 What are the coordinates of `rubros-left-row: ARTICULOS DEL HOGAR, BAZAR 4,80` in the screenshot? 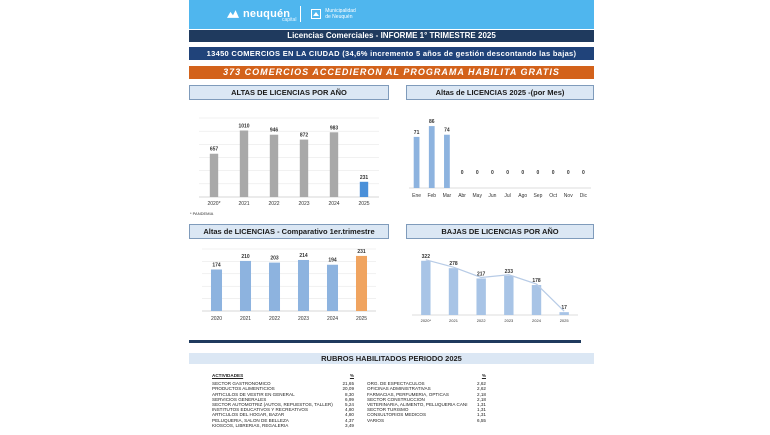 It's located at (283, 414).